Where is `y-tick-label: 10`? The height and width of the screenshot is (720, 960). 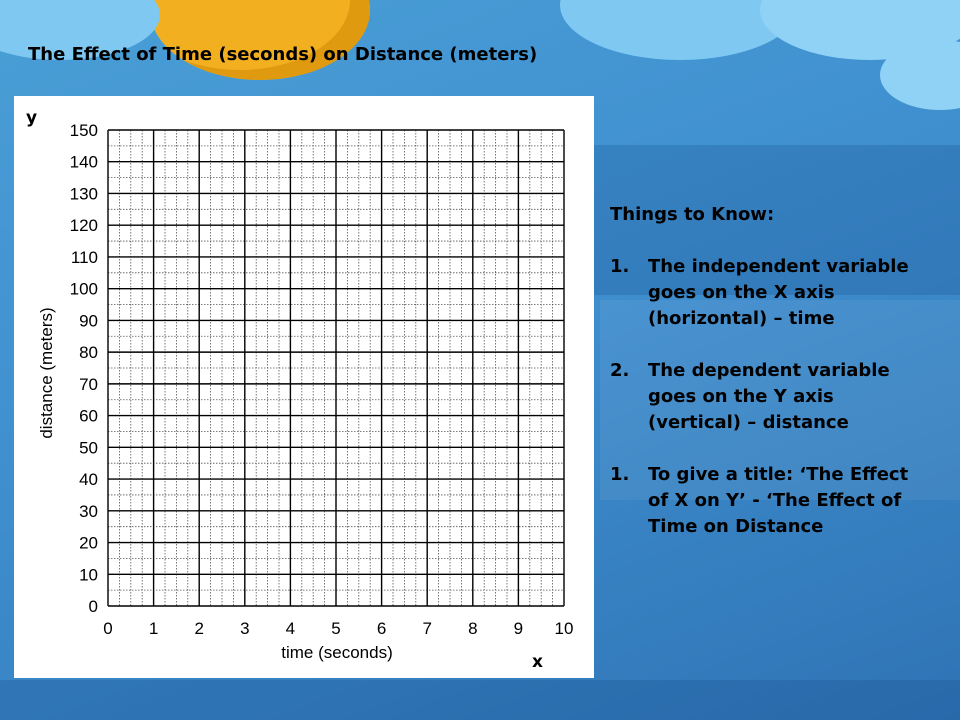
y-tick-label: 10 is located at coordinates (88, 574).